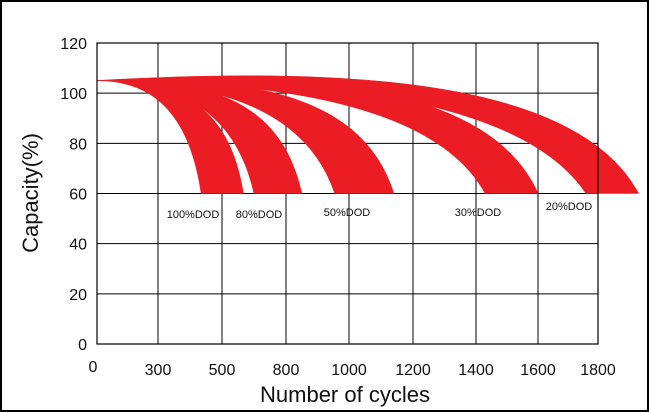  I want to click on y-tick-label: 120, so click(73, 44).